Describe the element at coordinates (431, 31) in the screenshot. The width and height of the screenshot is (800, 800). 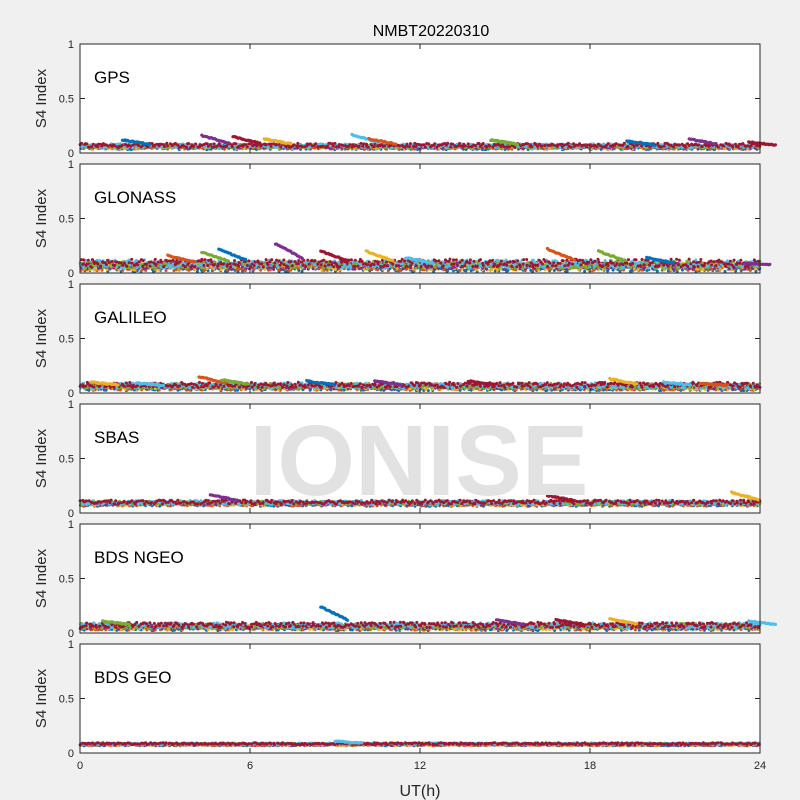
I see `chart-title: NMBT20220310` at that location.